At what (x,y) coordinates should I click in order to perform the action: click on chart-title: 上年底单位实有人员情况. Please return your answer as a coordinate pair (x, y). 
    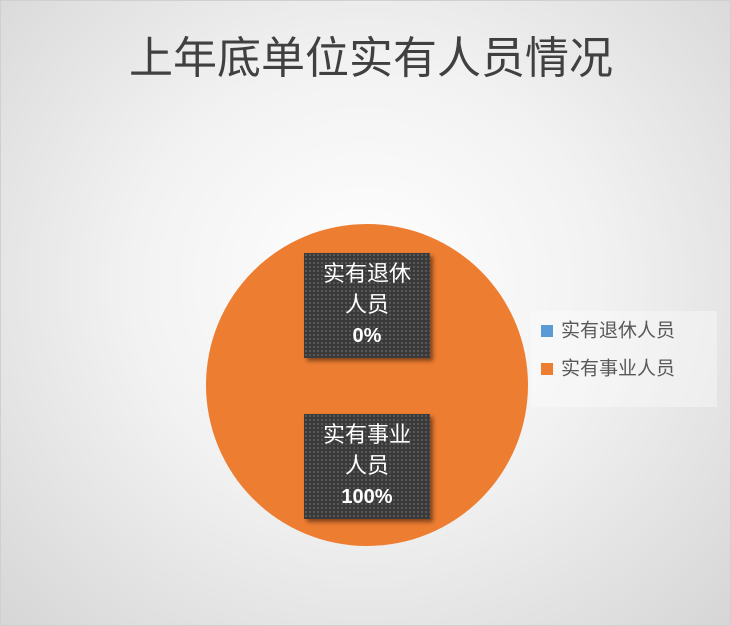
    Looking at the image, I should click on (371, 58).